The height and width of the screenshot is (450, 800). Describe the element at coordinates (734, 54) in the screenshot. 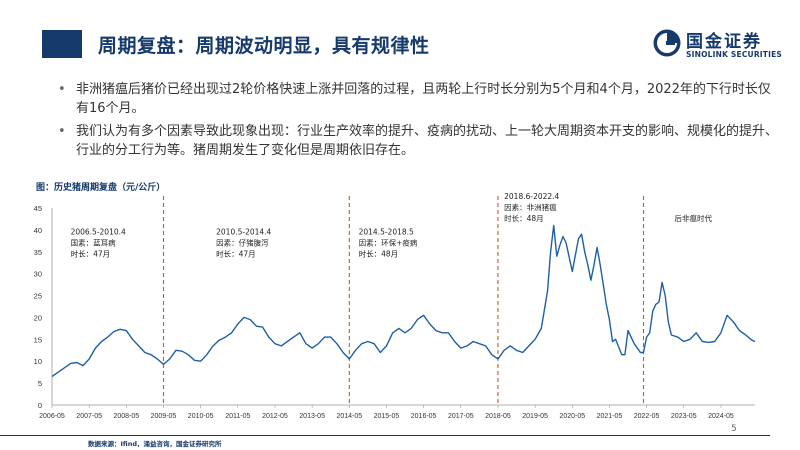

I see `logo-english-name: SINOLINK SECURITIES` at that location.